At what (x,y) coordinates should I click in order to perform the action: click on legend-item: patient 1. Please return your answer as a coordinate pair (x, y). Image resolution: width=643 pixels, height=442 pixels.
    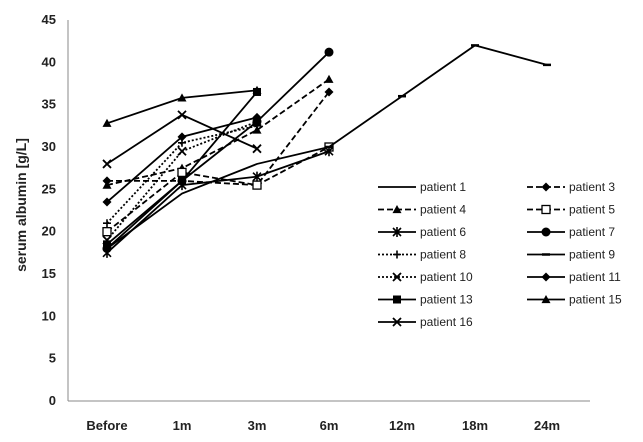
    Looking at the image, I should click on (422, 187).